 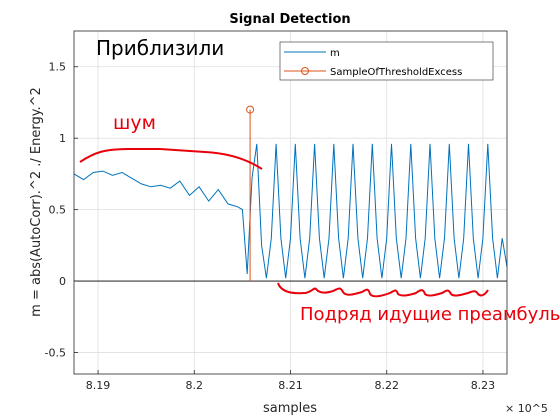 What do you see at coordinates (36, 202) in the screenshot?
I see `y-axis-label: m = abs(AutoCorr).^2 ./ Energy.^2` at bounding box center [36, 202].